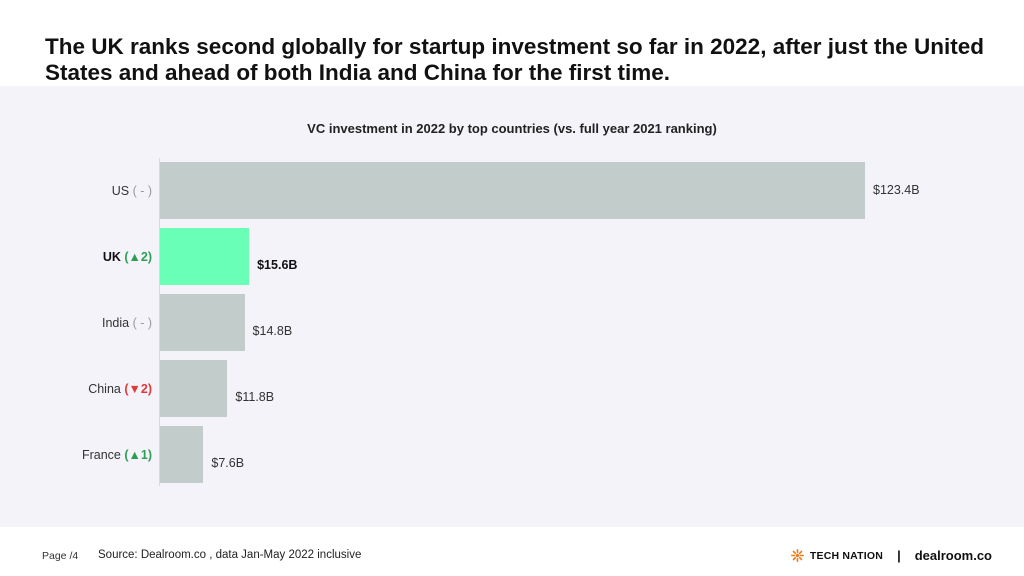 This screenshot has width=1024, height=576. I want to click on category-label-france: France (▲1), so click(117, 455).